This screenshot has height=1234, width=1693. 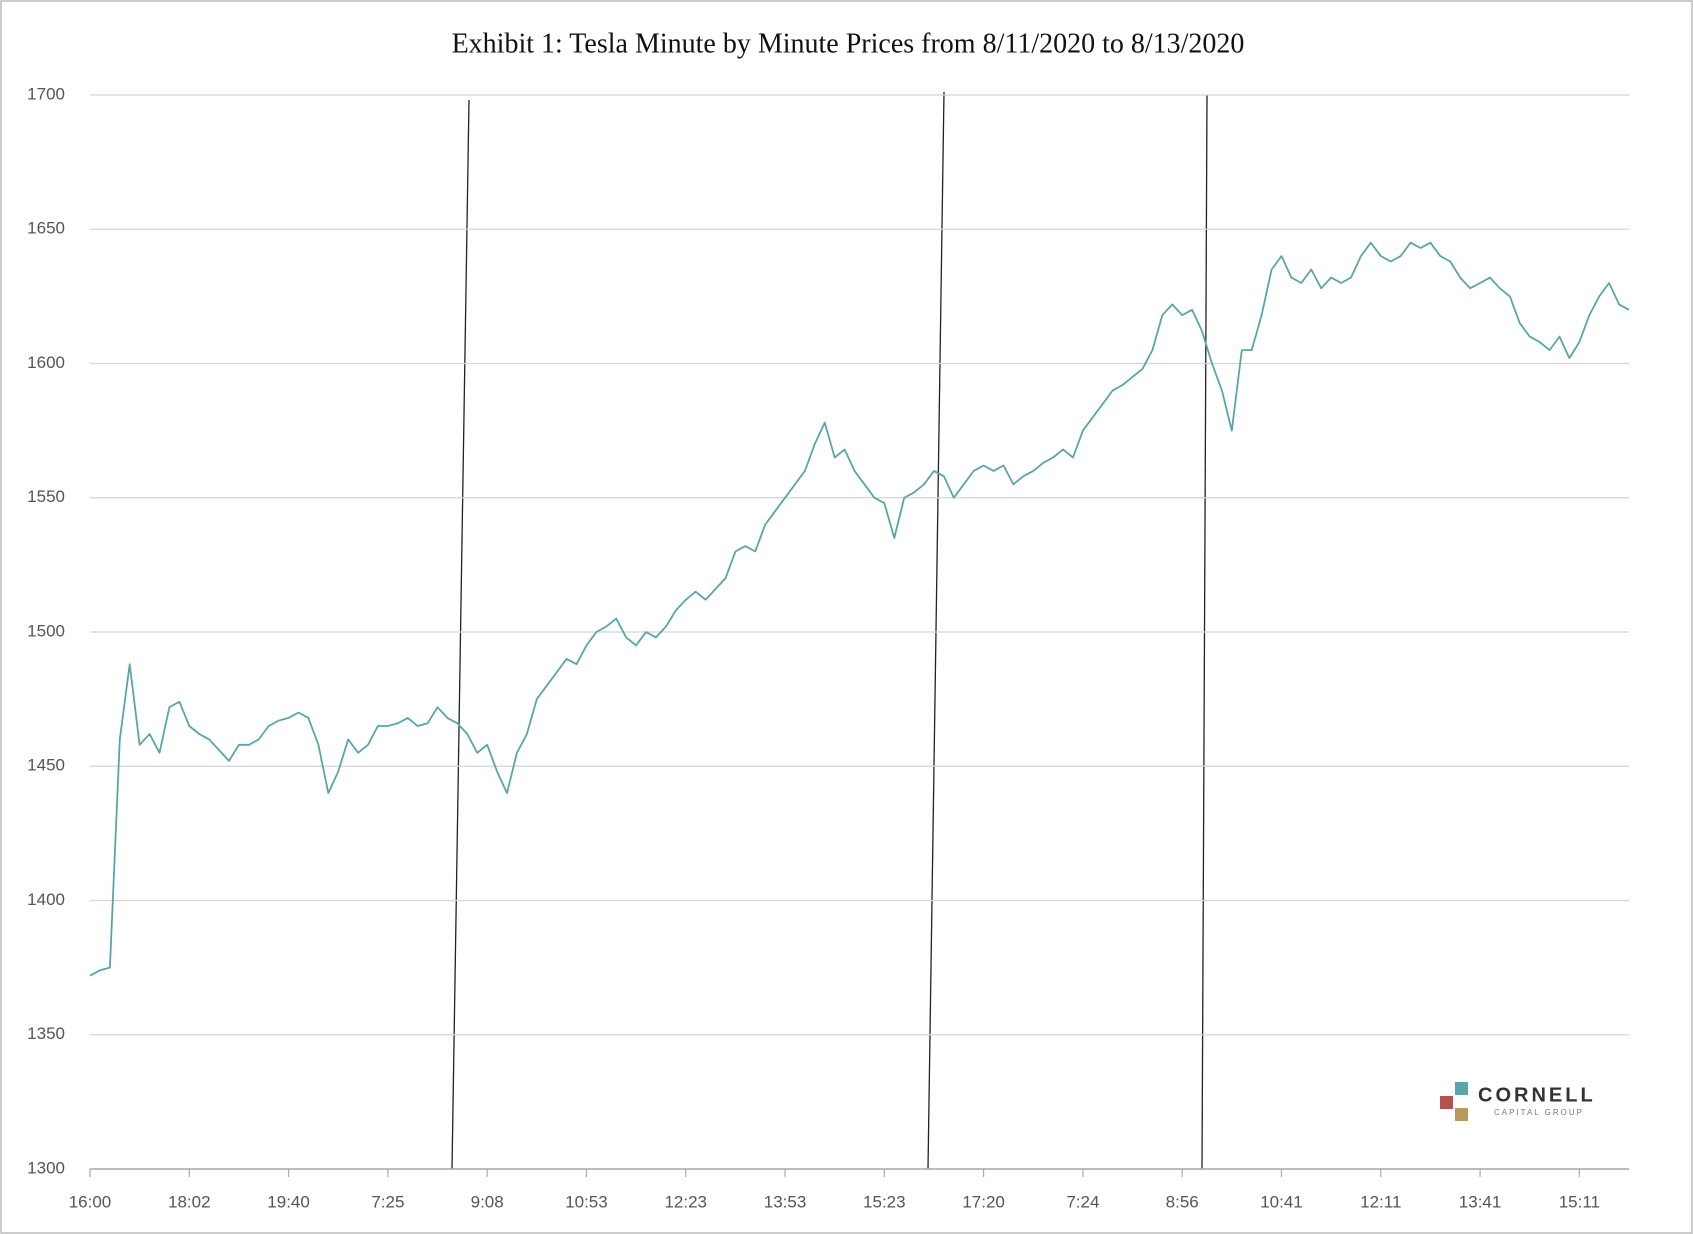 What do you see at coordinates (46, 93) in the screenshot?
I see `y-tick-label: 1700` at bounding box center [46, 93].